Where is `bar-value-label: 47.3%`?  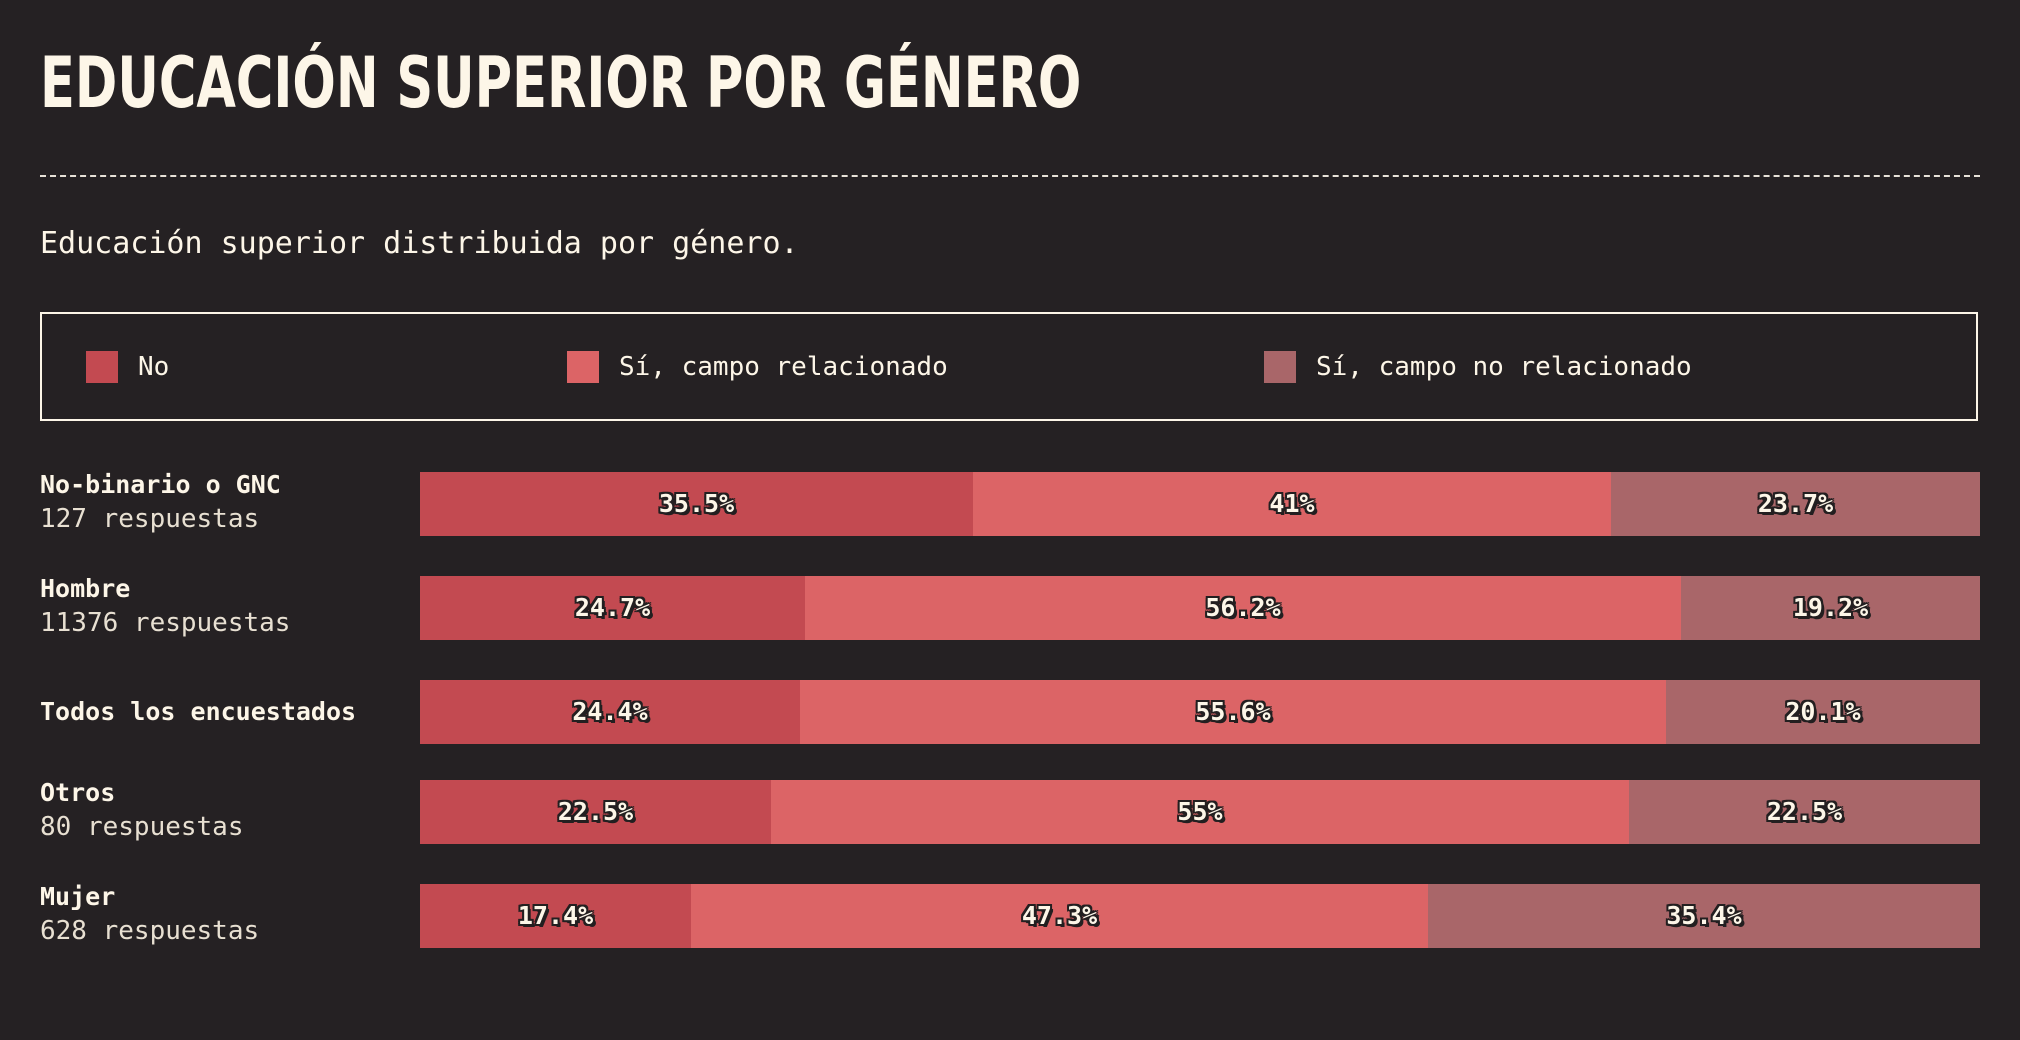
bar-value-label: 47.3% is located at coordinates (1059, 915).